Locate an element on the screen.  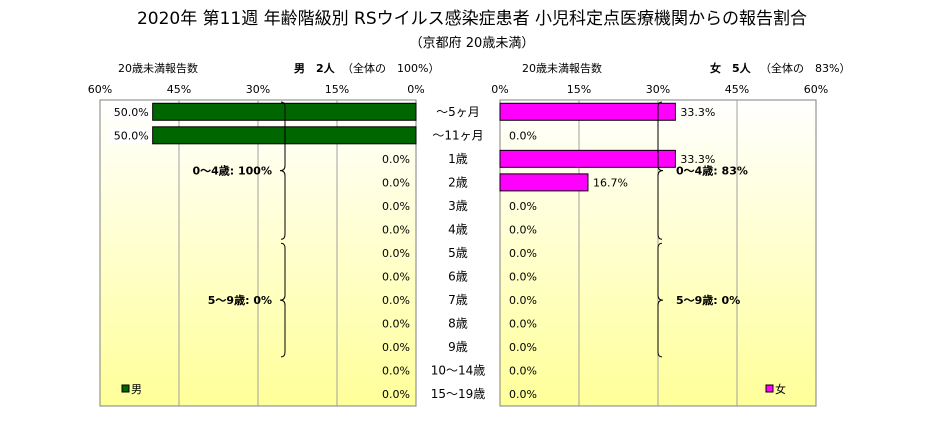
male-legend-label: 男 is located at coordinates (136, 389).